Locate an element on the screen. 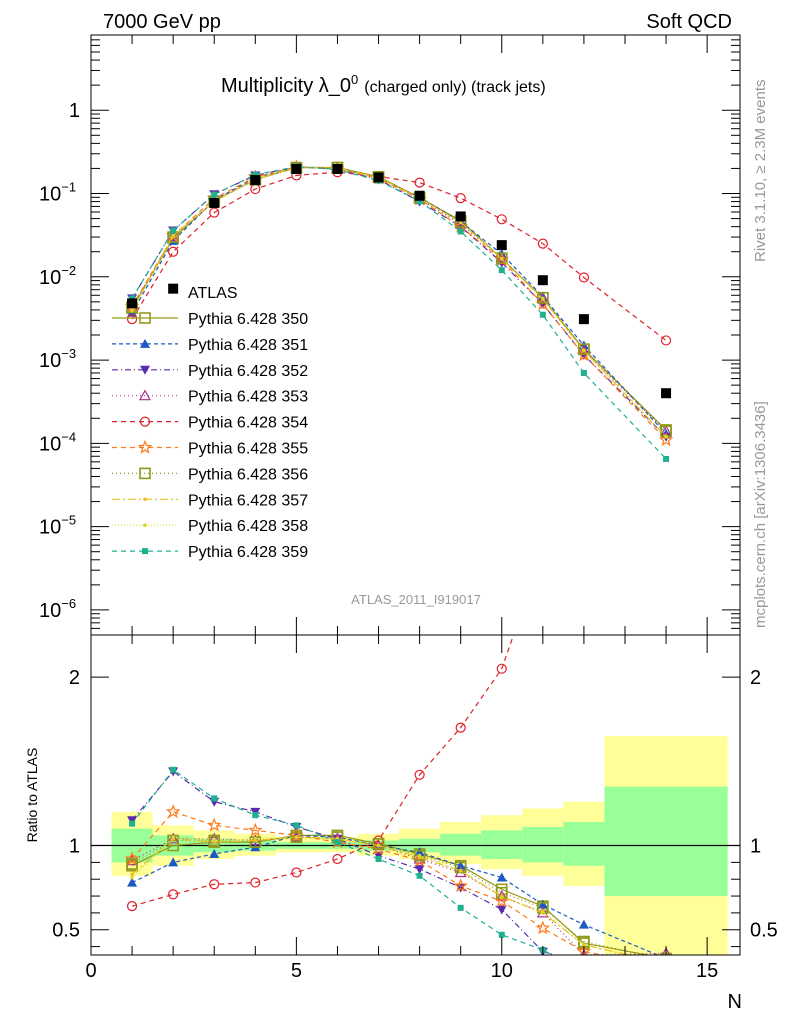  title-superscript: 0 is located at coordinates (354, 79).